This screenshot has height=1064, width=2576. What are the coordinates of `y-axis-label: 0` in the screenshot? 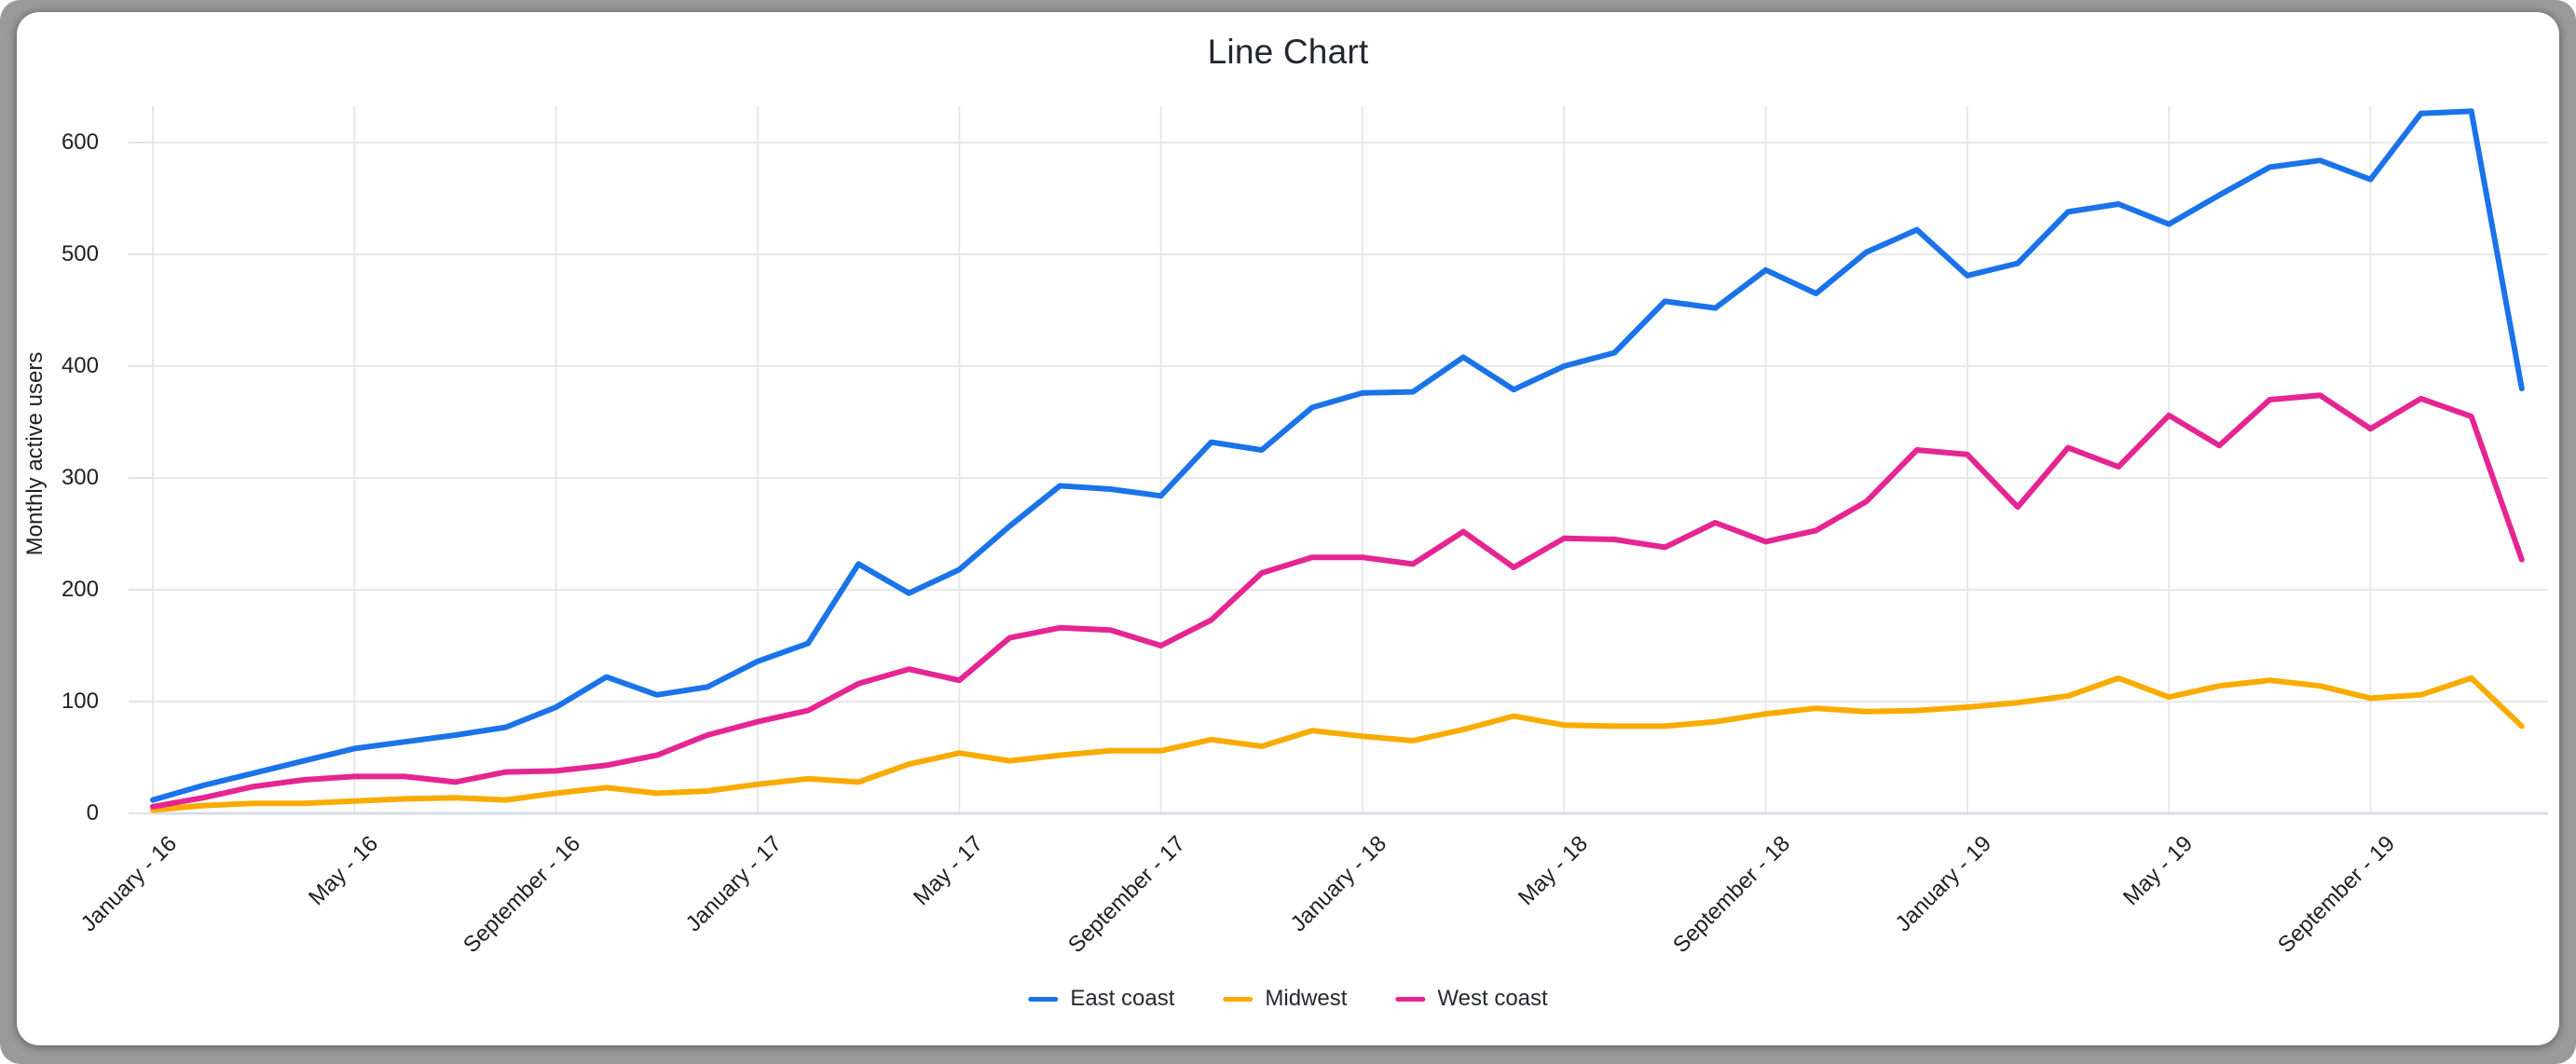 It's located at (92, 812).